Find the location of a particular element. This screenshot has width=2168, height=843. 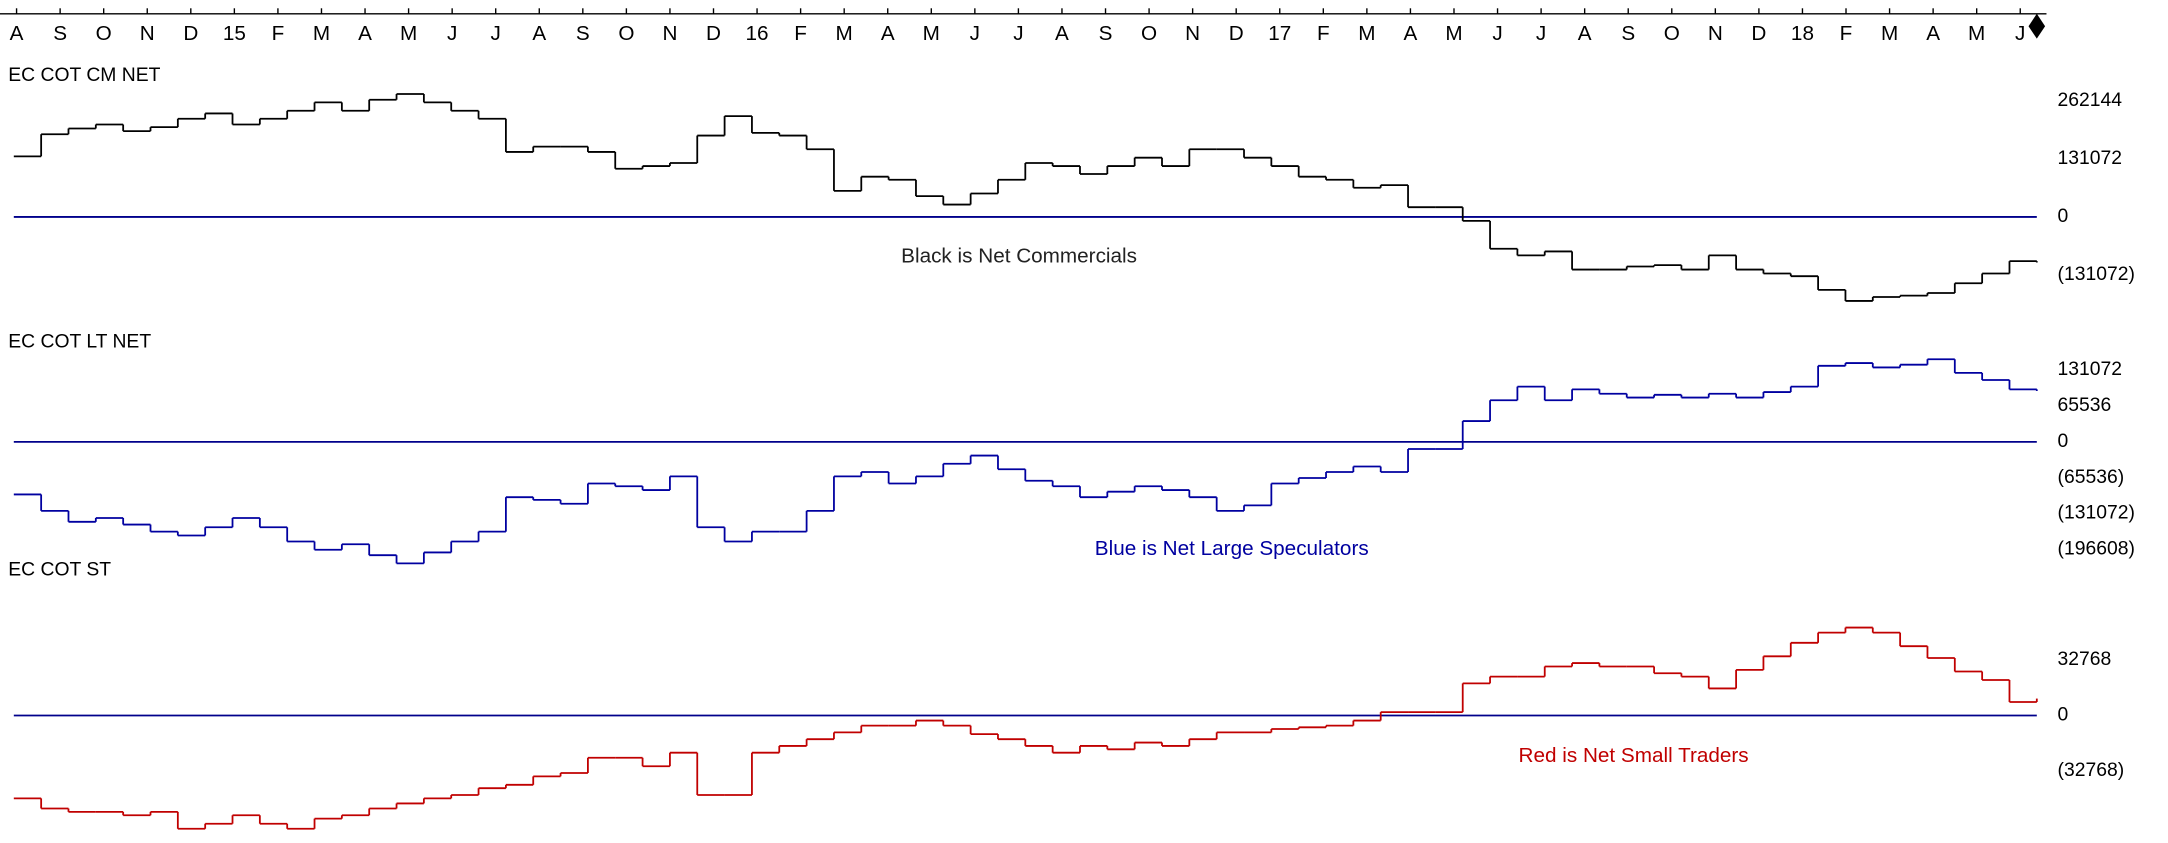

y-tick-label: 262144 is located at coordinates (2090, 100).